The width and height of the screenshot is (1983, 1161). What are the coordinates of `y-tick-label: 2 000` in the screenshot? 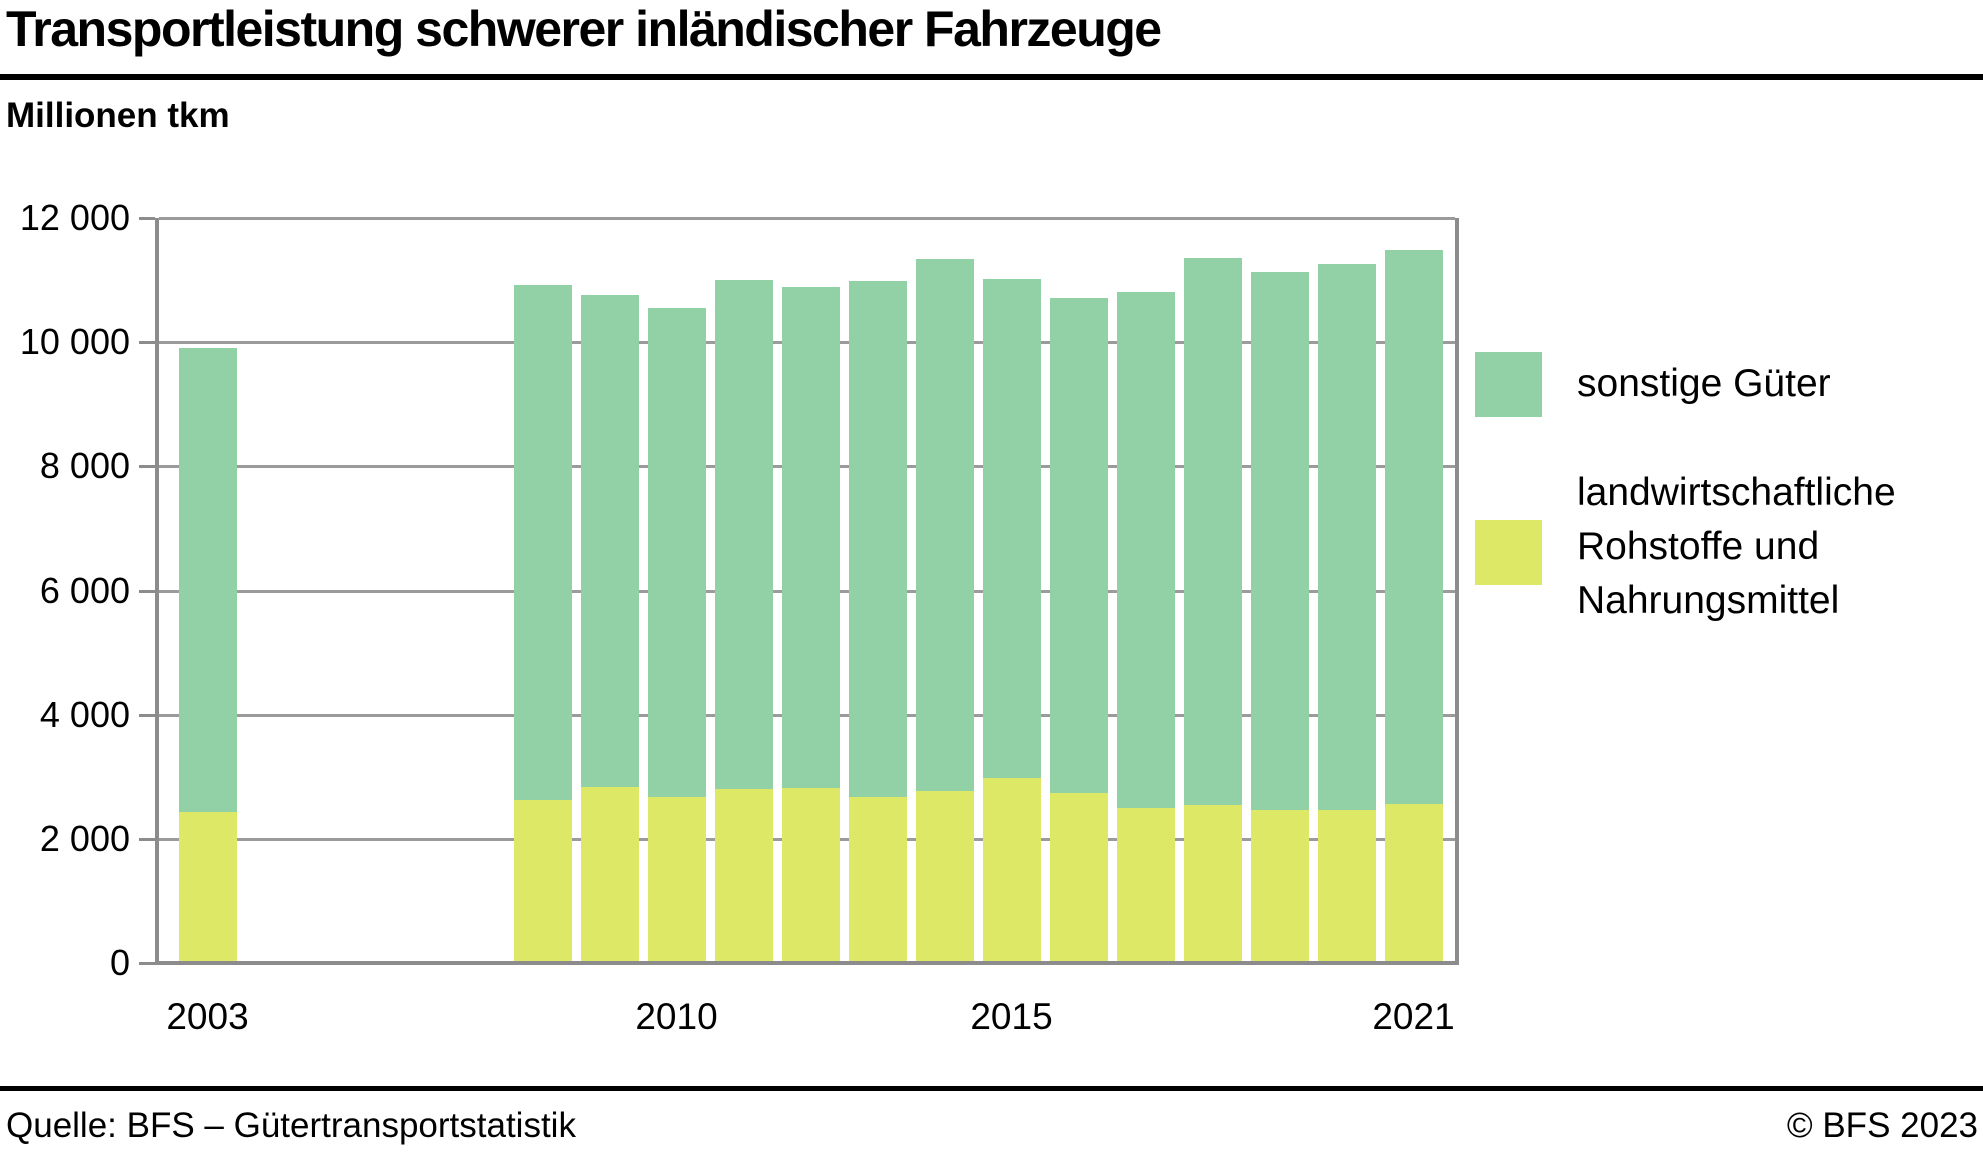 It's located at (84, 838).